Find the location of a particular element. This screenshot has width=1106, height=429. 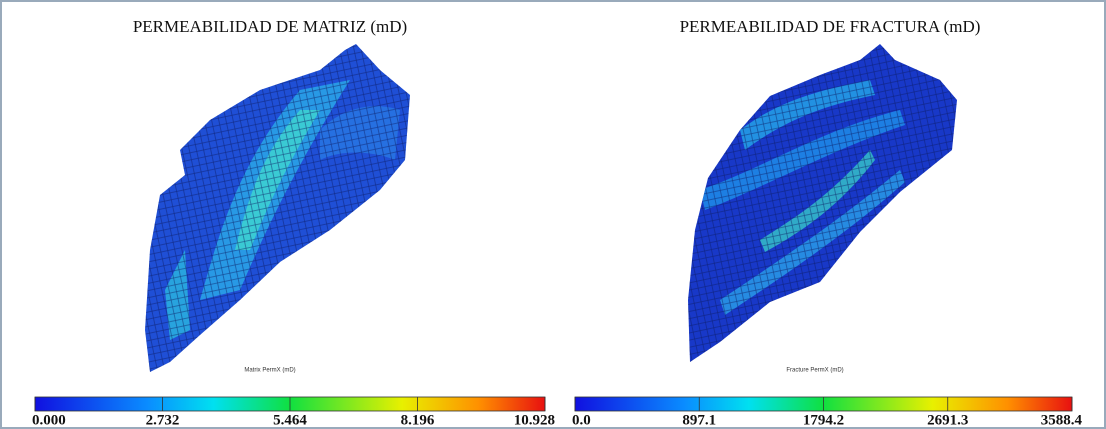

colorbar-tick-label: 897.1 is located at coordinates (699, 420).